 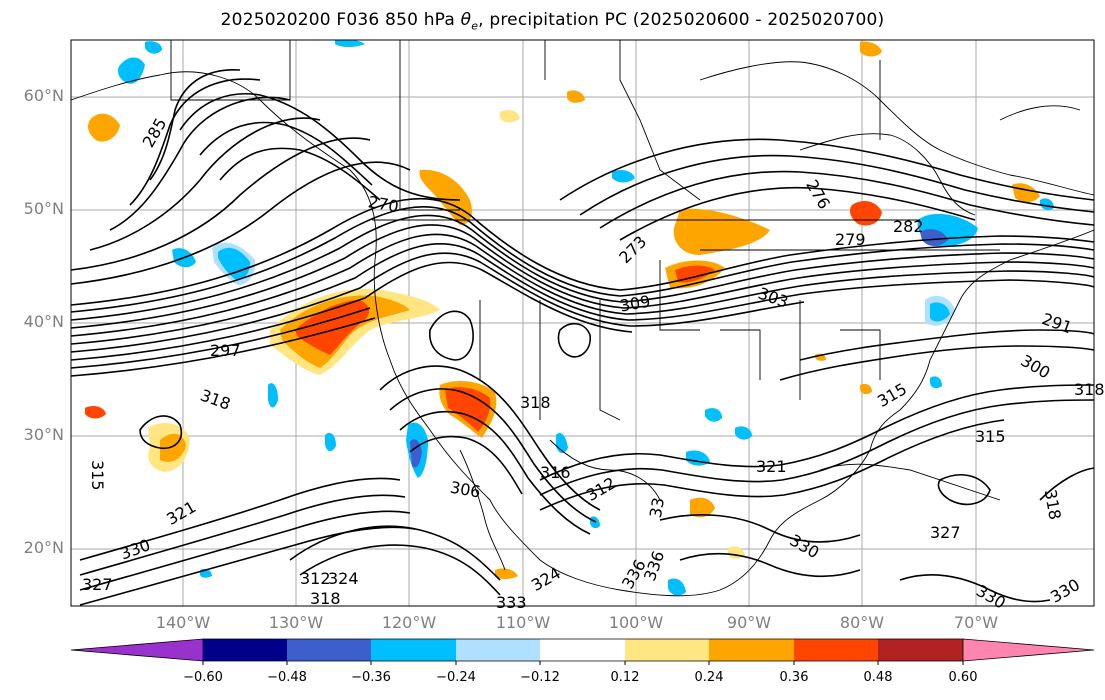 I want to click on lon-label: 80°W, so click(x=862, y=622).